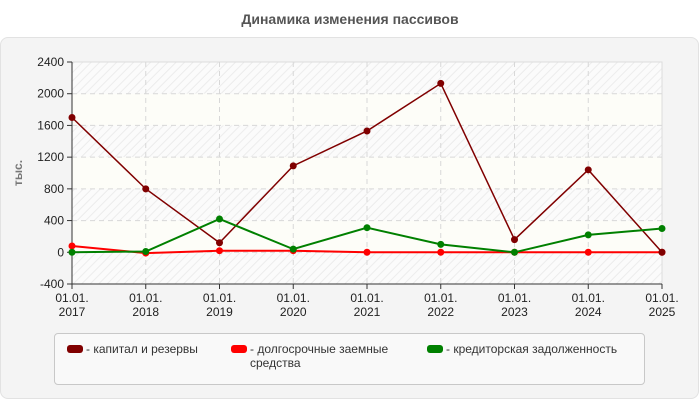  Describe the element at coordinates (50, 62) in the screenshot. I see `y-tick-label: 2400` at that location.